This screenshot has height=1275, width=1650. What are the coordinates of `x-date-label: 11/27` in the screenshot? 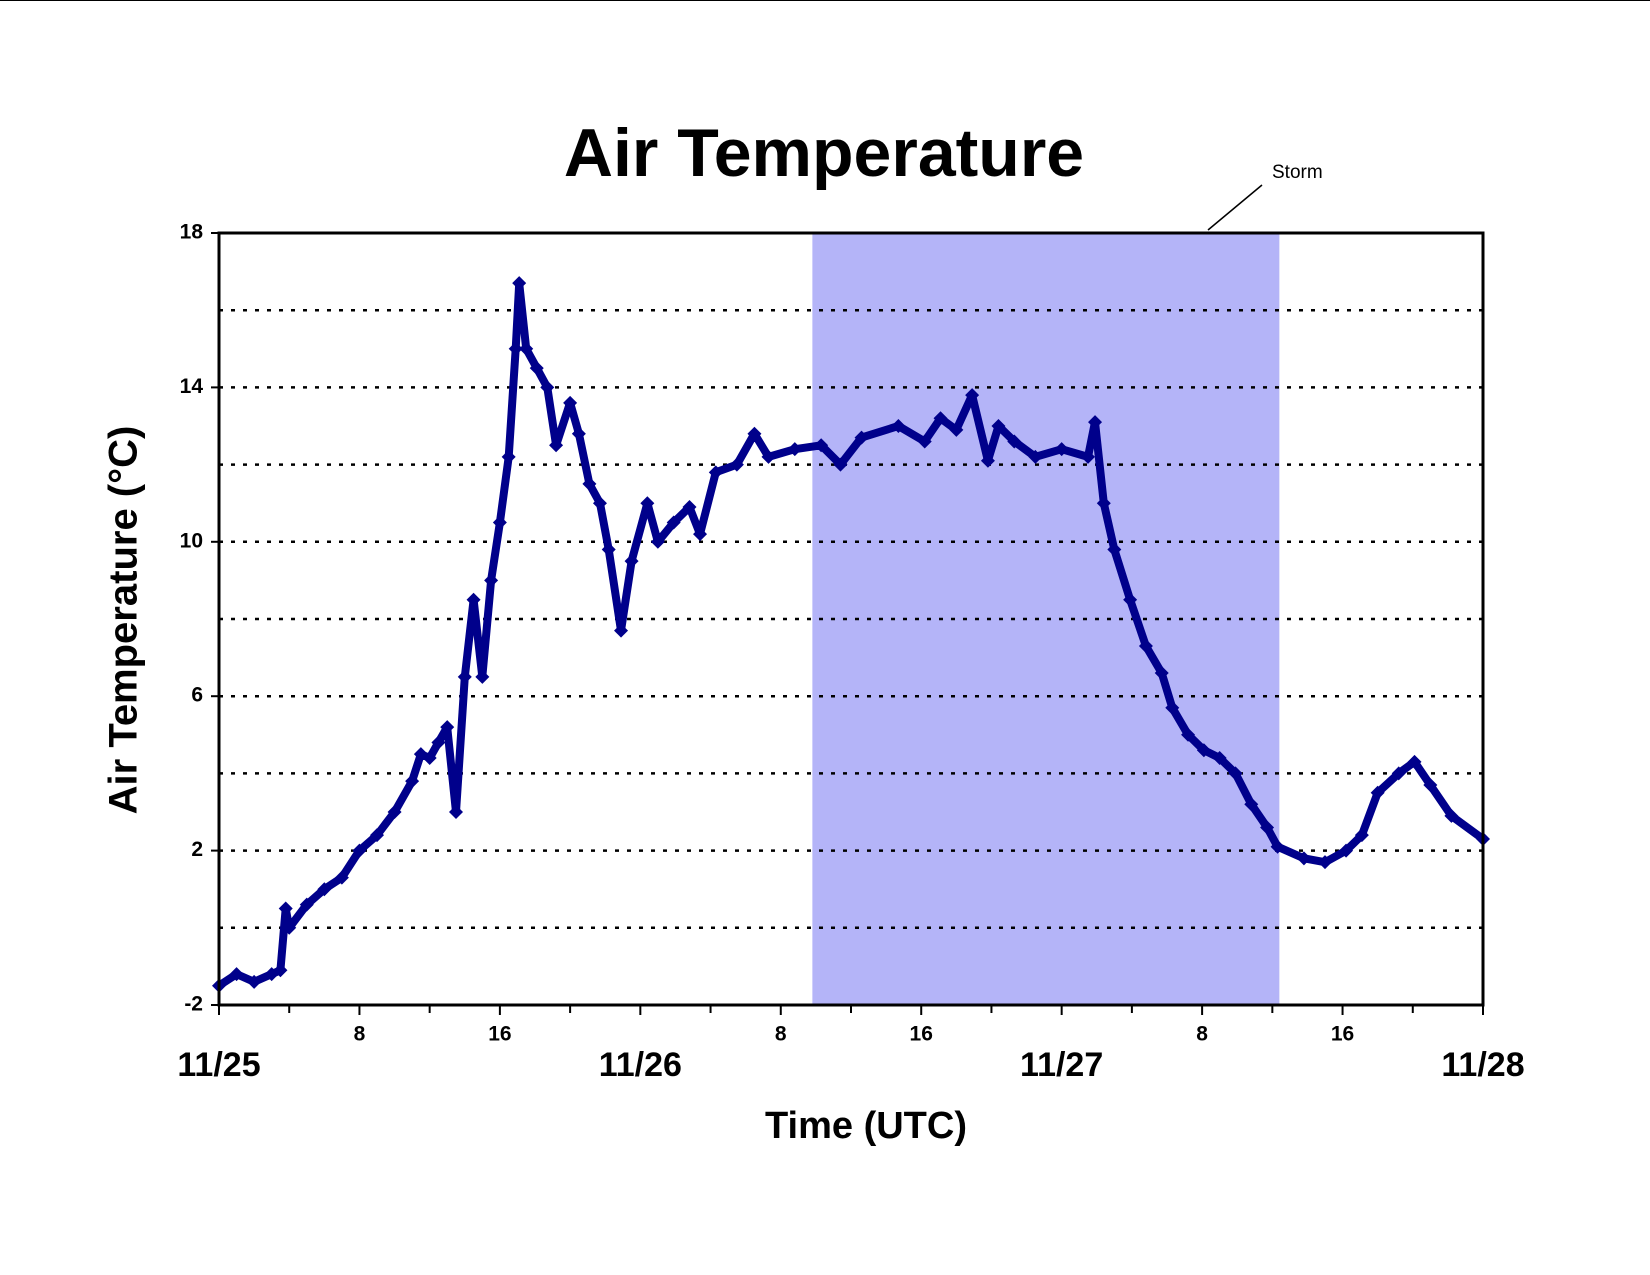 It's located at (1061, 1065).